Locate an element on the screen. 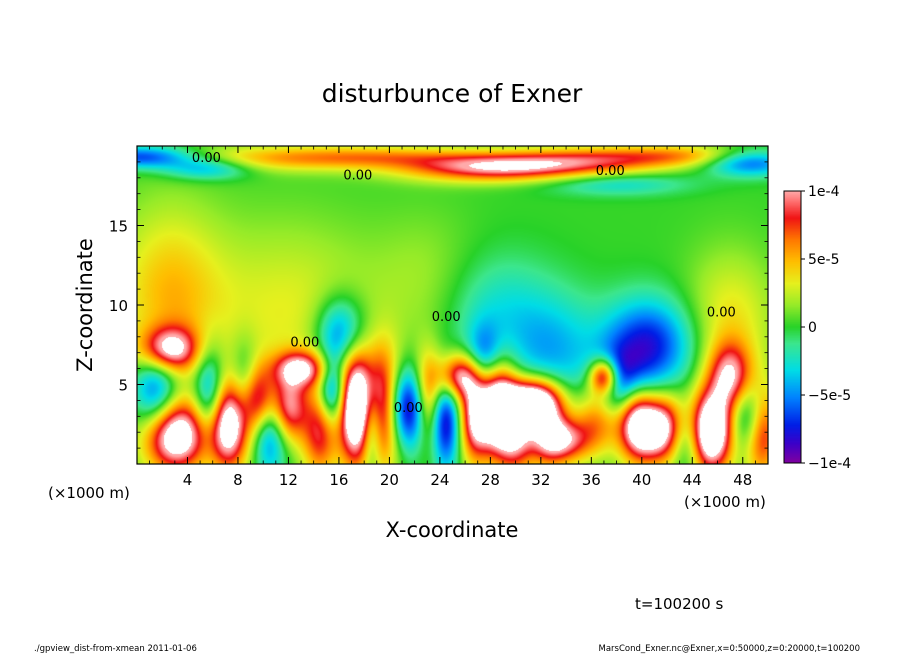 The height and width of the screenshot is (654, 904). x-tick-label: 44 is located at coordinates (692, 480).